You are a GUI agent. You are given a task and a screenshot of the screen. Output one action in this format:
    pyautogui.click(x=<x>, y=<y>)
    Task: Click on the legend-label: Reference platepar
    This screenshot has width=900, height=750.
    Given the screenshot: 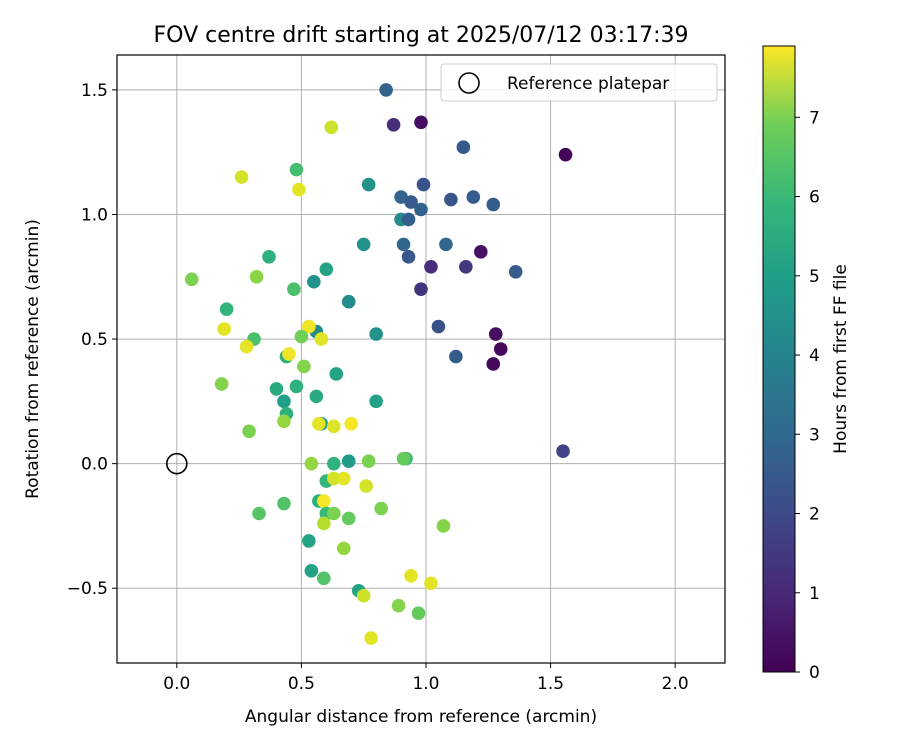 What is the action you would take?
    pyautogui.click(x=588, y=84)
    